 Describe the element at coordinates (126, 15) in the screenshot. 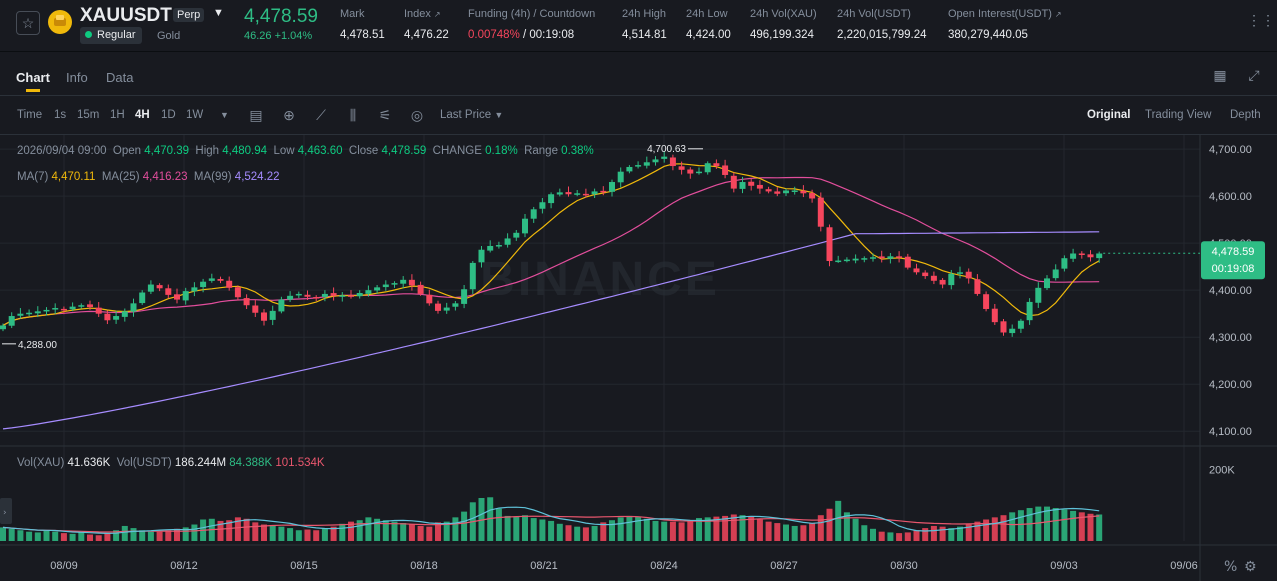

I see `symbol-name: XAUUSDT` at that location.